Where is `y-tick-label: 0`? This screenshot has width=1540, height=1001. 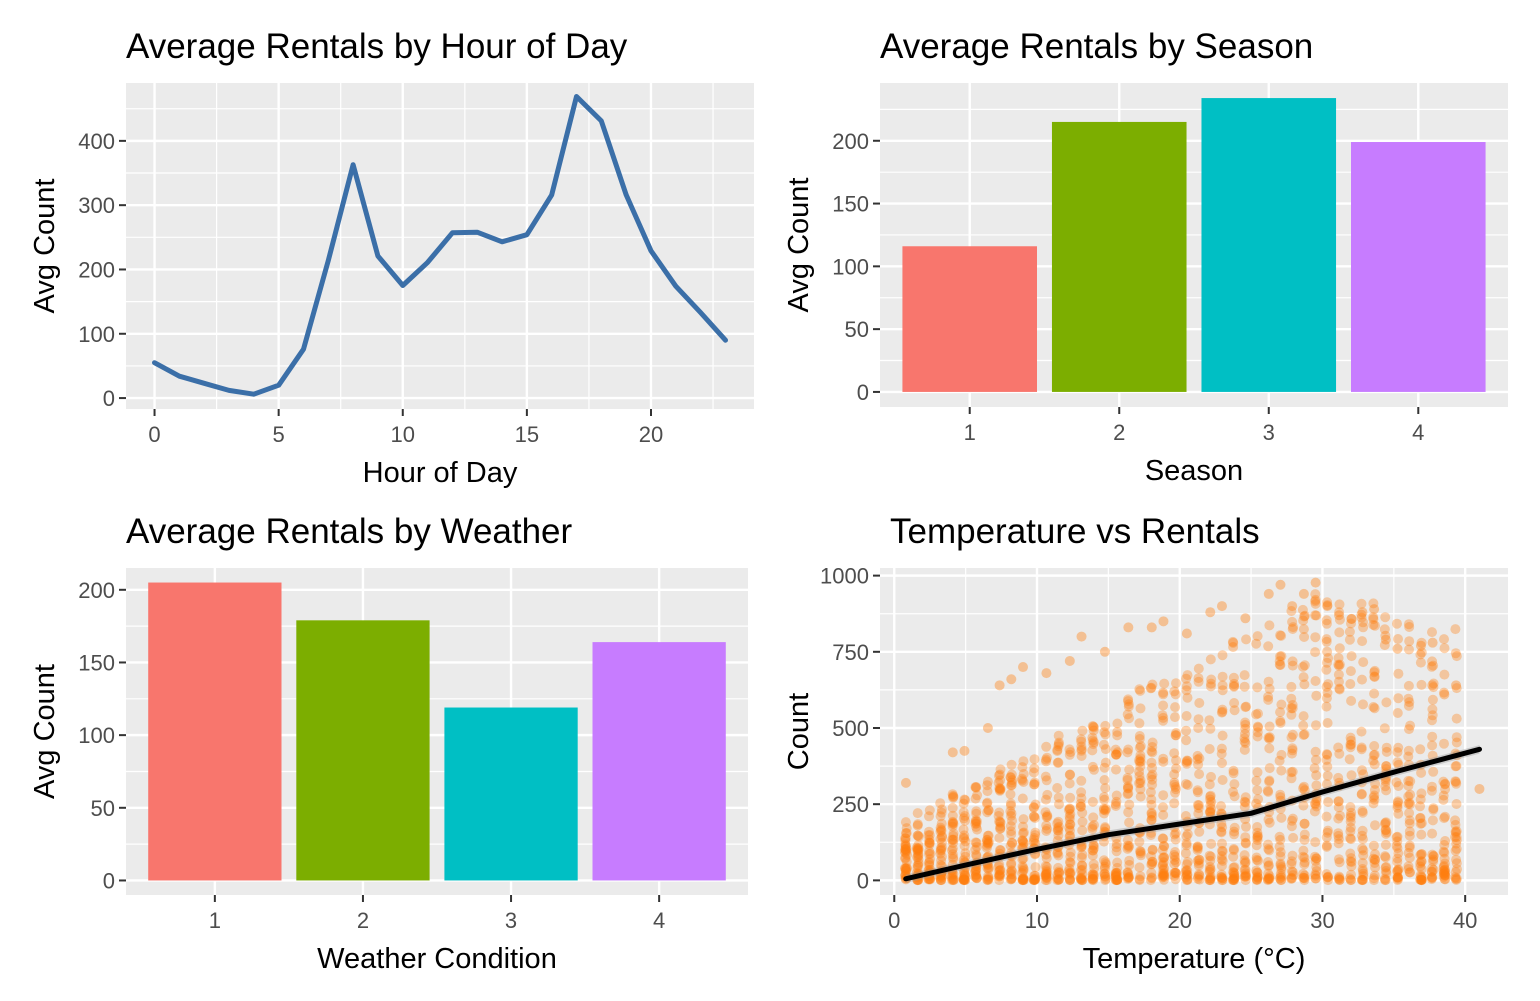 y-tick-label: 0 is located at coordinates (863, 880).